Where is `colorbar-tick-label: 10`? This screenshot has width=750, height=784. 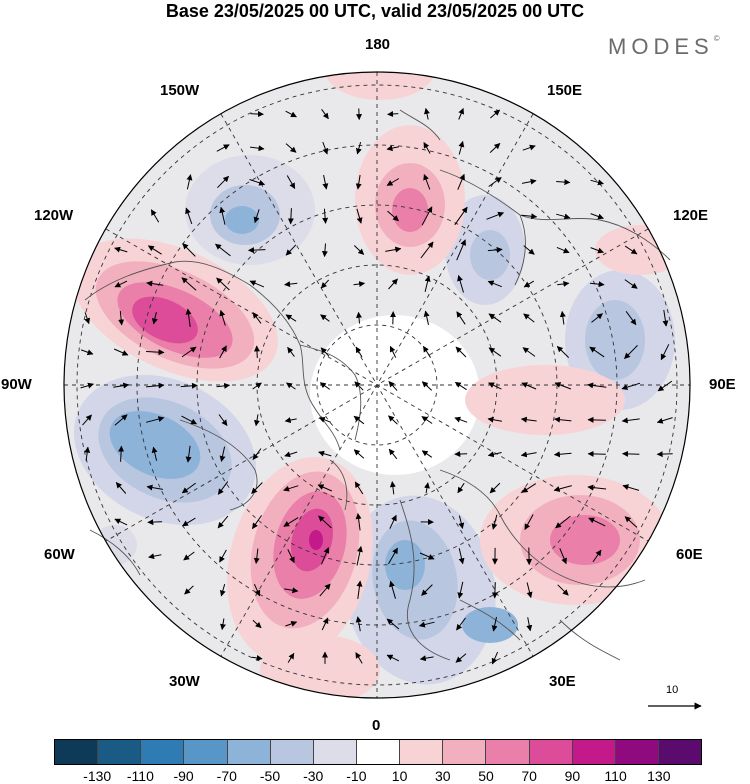 colorbar-tick-label: 10 is located at coordinates (400, 776).